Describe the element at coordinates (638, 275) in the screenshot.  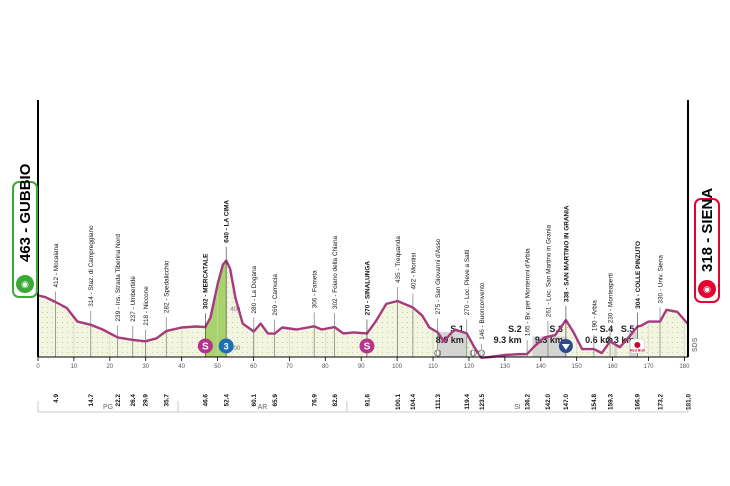
I see `waypoint-label: 304 - COLLE PINZUTO` at that location.